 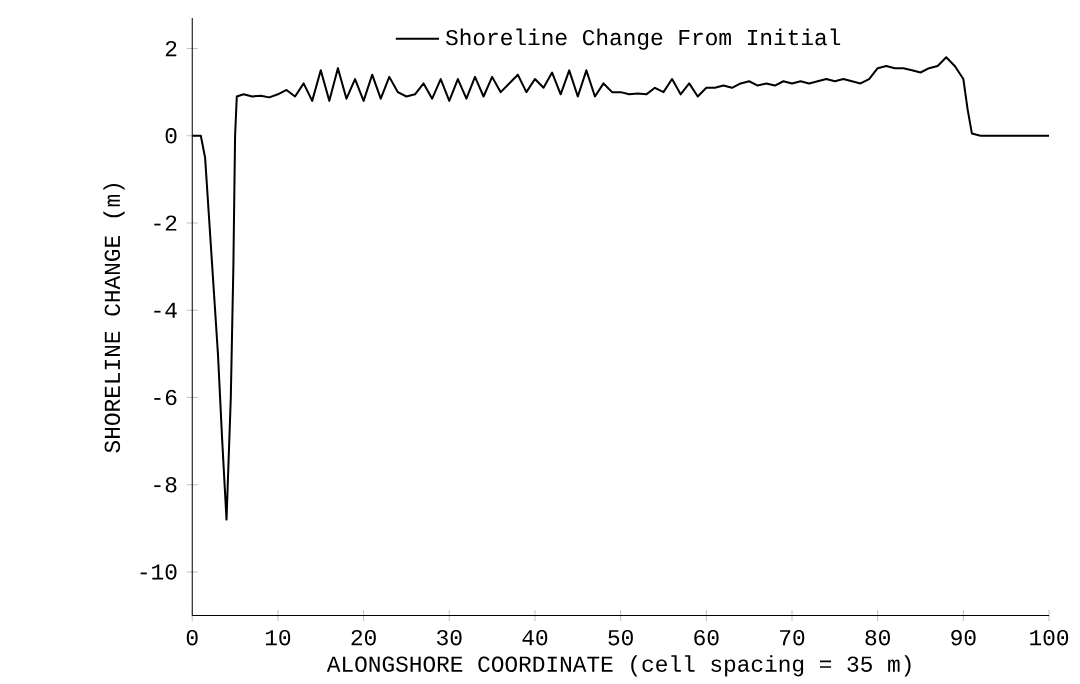 What do you see at coordinates (165, 223) in the screenshot?
I see `y-tick-label: -2` at bounding box center [165, 223].